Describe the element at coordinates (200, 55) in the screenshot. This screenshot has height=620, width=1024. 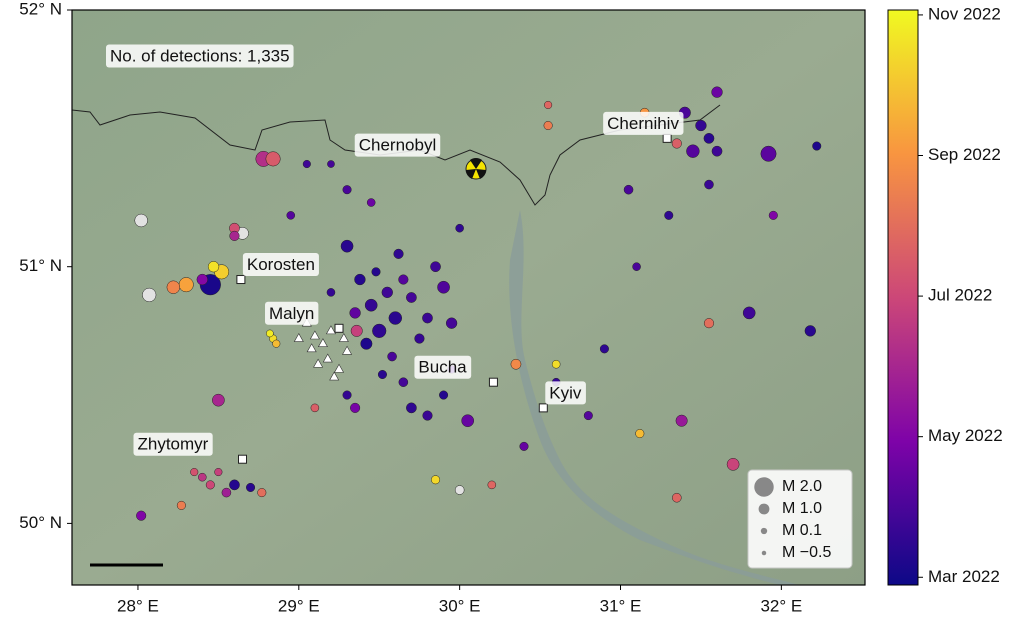
I see `annotation: No. of detections: 1,335` at that location.